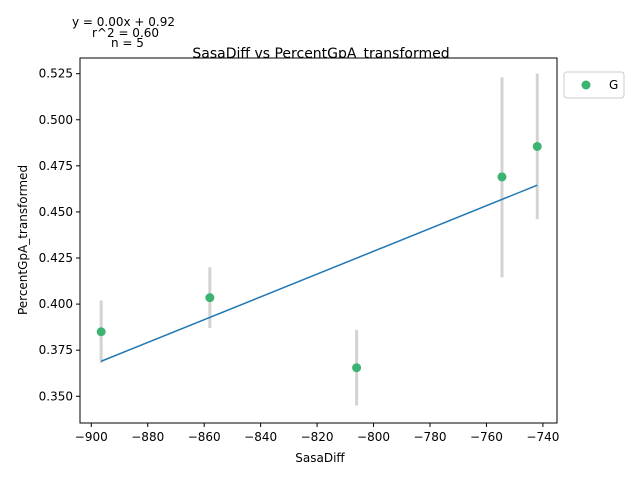 This screenshot has height=480, width=640. I want to click on legend-label: G, so click(613, 85).